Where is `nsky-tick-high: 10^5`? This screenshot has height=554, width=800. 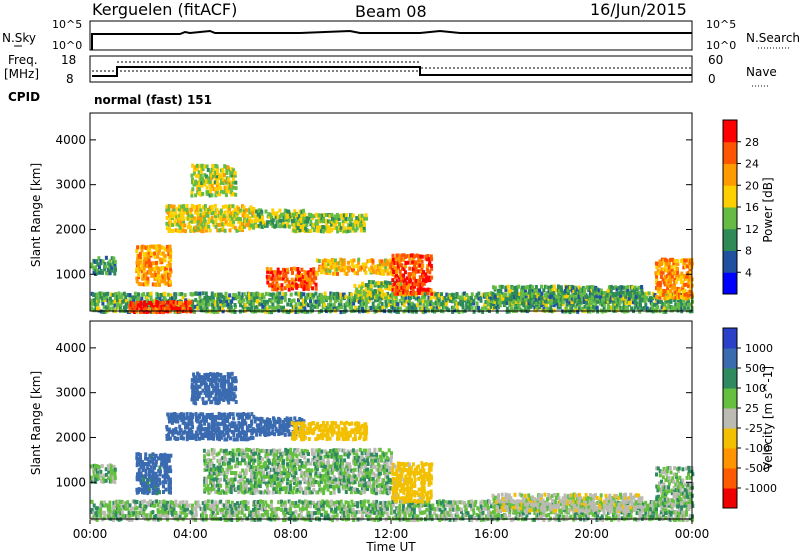
nsky-tick-high: 10^5 is located at coordinates (67, 24).